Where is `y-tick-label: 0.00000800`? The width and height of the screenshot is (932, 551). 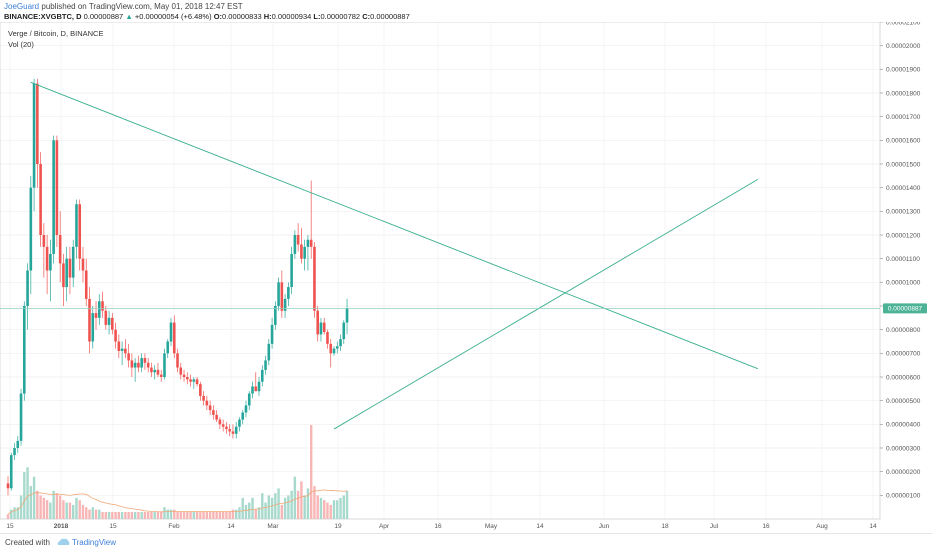
y-tick-label: 0.00000800 is located at coordinates (903, 330).